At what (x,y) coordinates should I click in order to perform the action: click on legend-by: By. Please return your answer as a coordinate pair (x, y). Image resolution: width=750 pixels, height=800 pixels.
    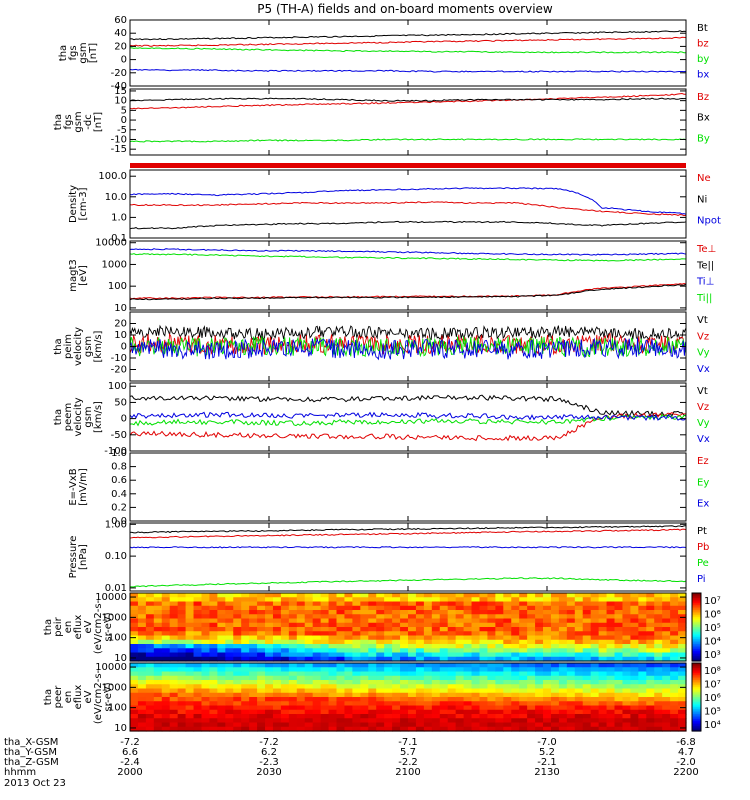
    Looking at the image, I should click on (703, 138).